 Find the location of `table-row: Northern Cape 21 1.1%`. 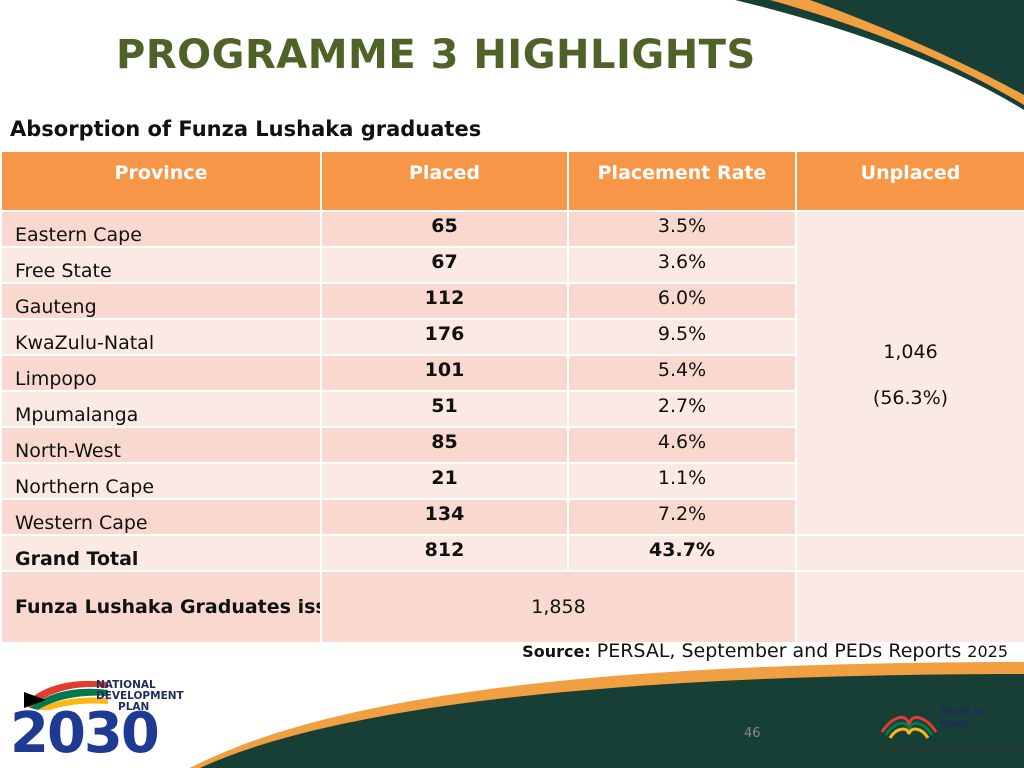

table-row: Northern Cape 21 1.1% is located at coordinates (512, 481).